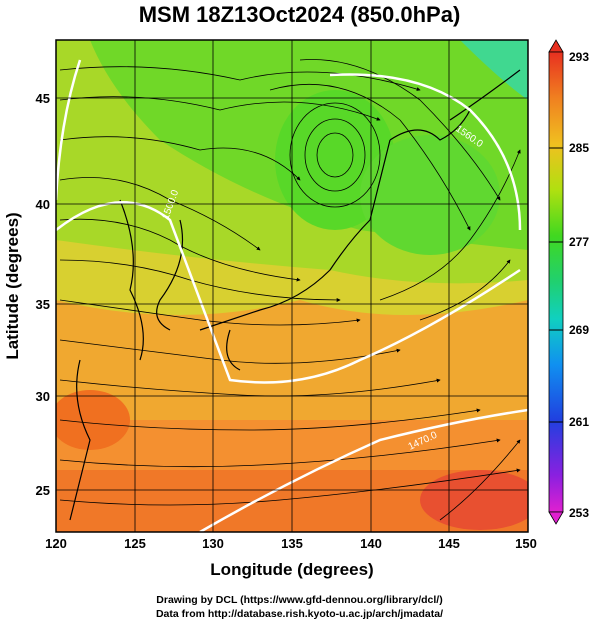 This screenshot has width=599, height=625. Describe the element at coordinates (135, 543) in the screenshot. I see `x-tick-label: 125` at that location.